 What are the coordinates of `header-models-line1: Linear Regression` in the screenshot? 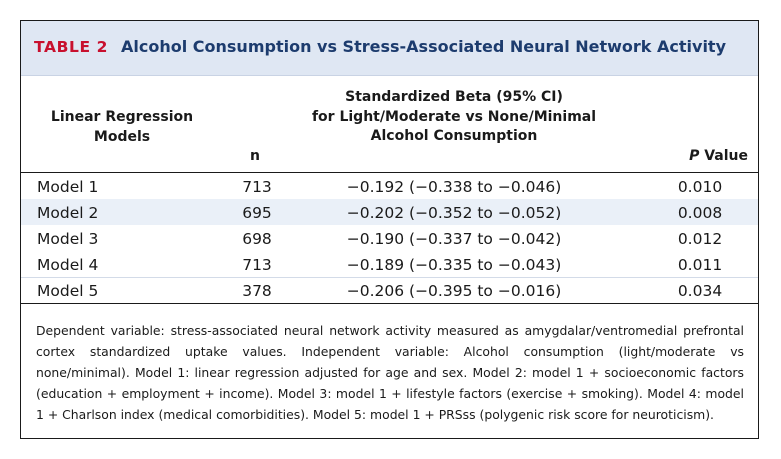 It's located at (122, 117).